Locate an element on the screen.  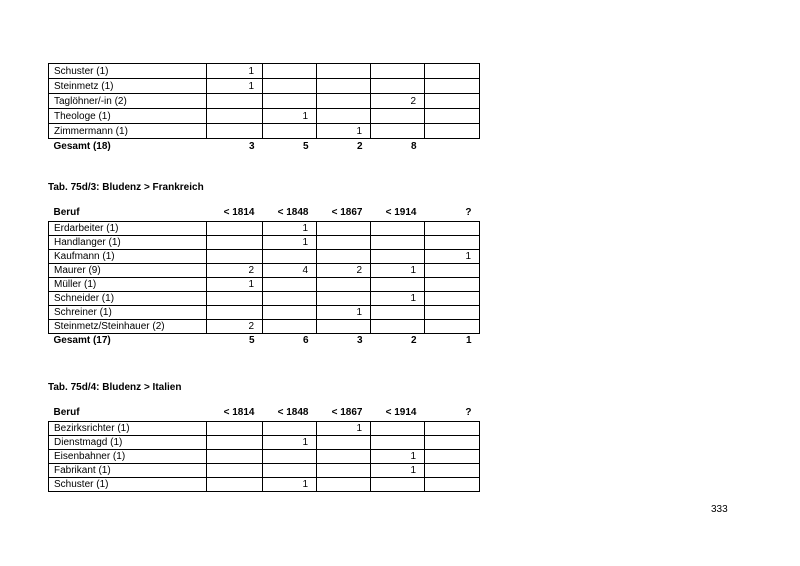
table-row: Erdarbeiter (1) 1 is located at coordinates (264, 228).